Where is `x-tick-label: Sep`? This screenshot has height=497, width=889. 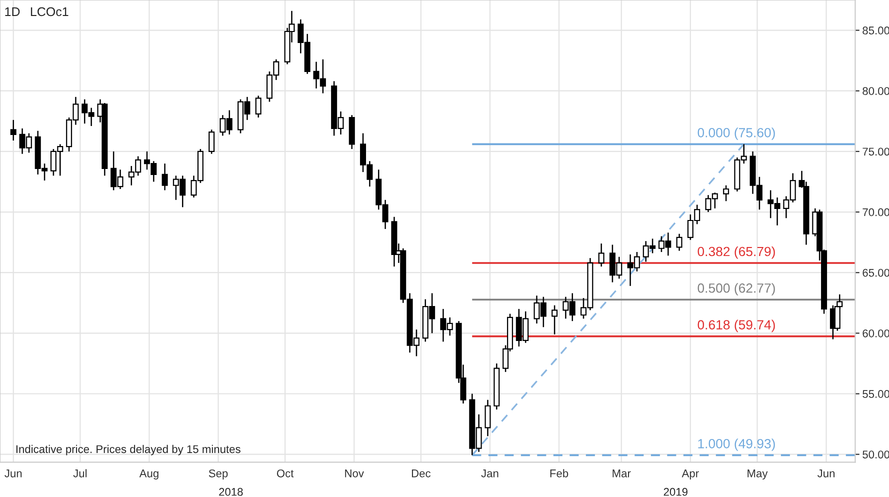
x-tick-label: Sep is located at coordinates (218, 474).